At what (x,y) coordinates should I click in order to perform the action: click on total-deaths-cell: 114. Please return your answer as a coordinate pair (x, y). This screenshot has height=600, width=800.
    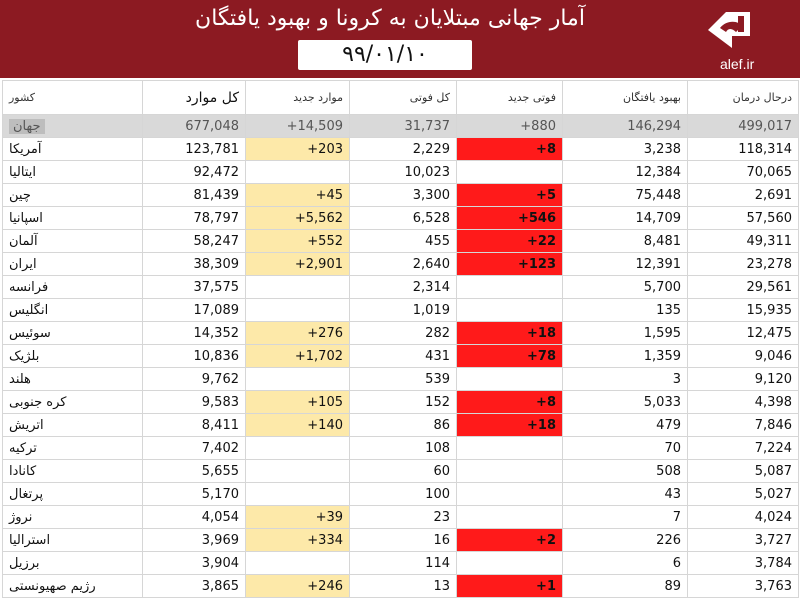
    Looking at the image, I should click on (403, 563).